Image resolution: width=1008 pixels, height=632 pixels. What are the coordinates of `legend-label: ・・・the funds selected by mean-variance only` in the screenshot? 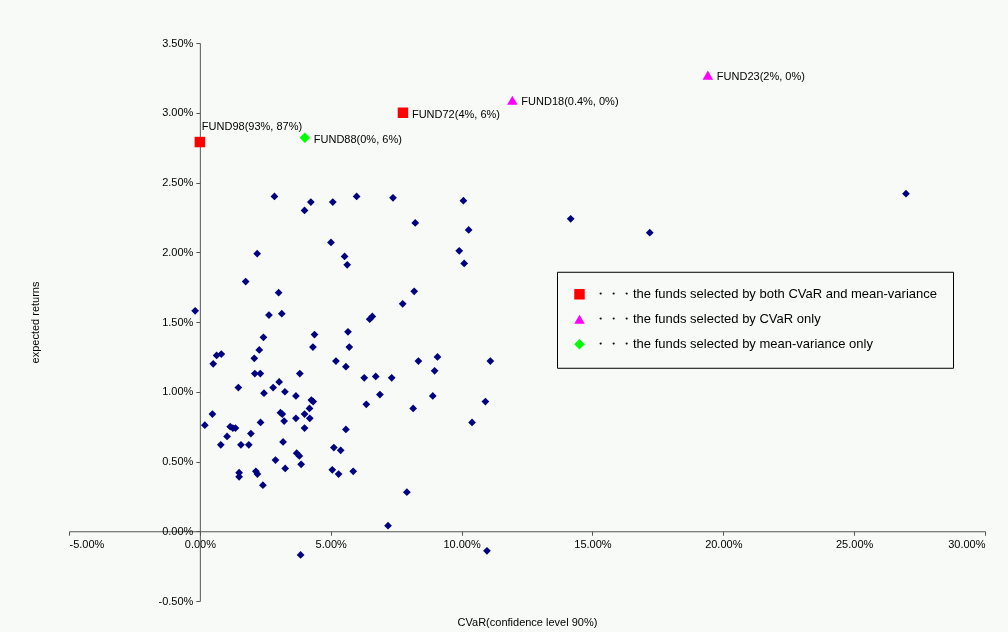 It's located at (734, 344).